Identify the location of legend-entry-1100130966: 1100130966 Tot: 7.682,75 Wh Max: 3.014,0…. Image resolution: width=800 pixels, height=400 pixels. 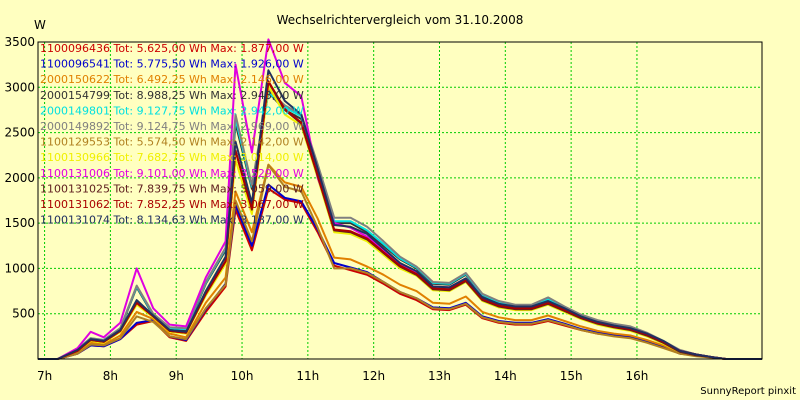
(172, 157).